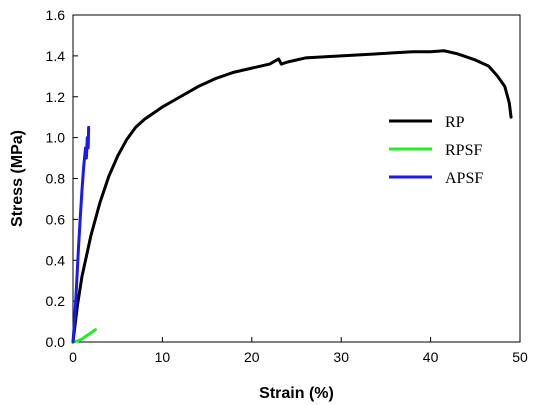 Image resolution: width=550 pixels, height=405 pixels. Describe the element at coordinates (56, 56) in the screenshot. I see `y-tick-label: 1.4` at that location.